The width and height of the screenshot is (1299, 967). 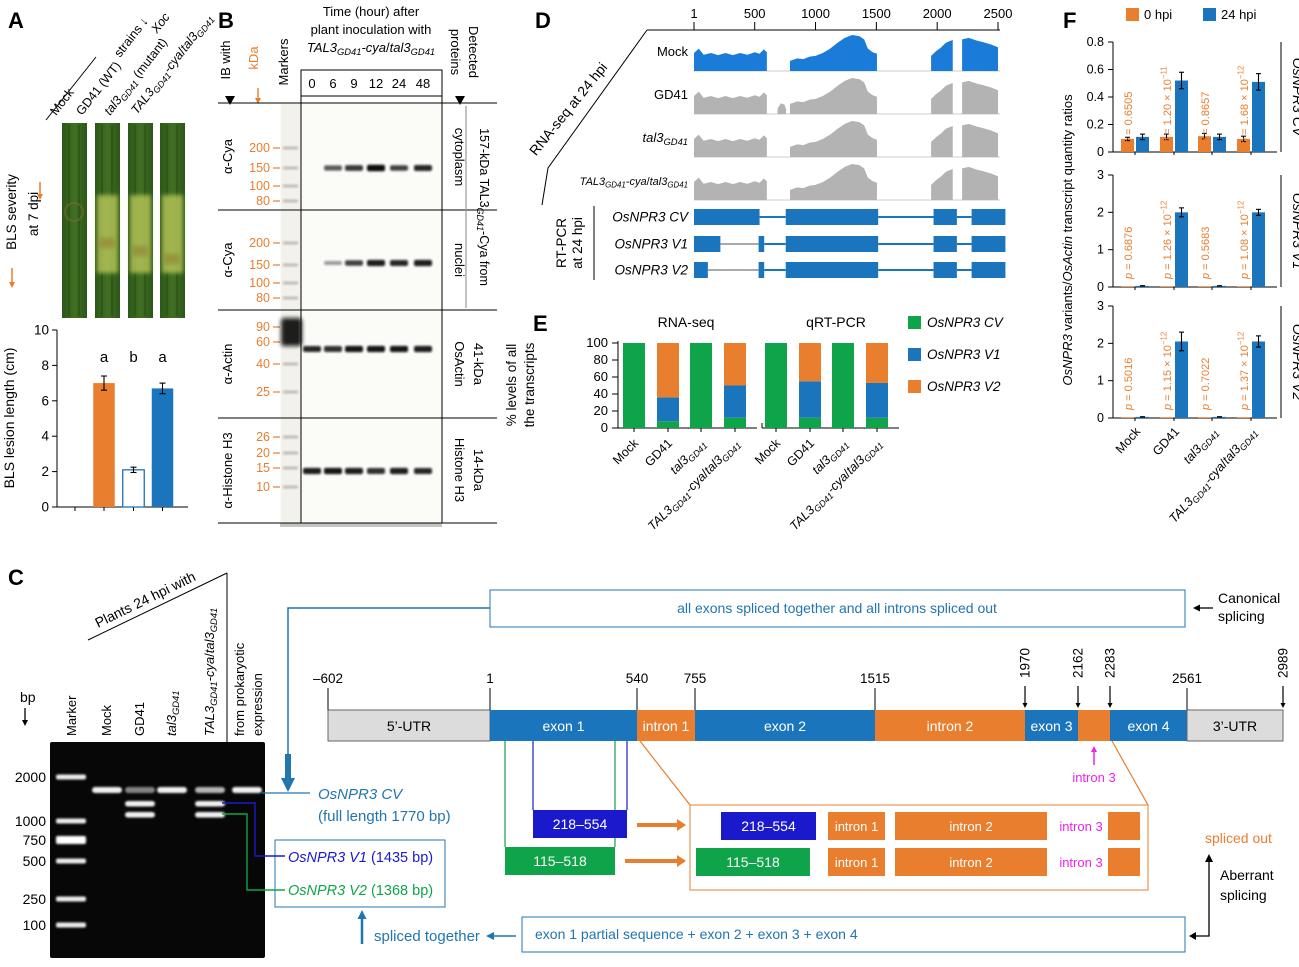 What do you see at coordinates (1167, 371) in the screenshot?
I see `p-value: p = 1.15 × 10−12` at bounding box center [1167, 371].